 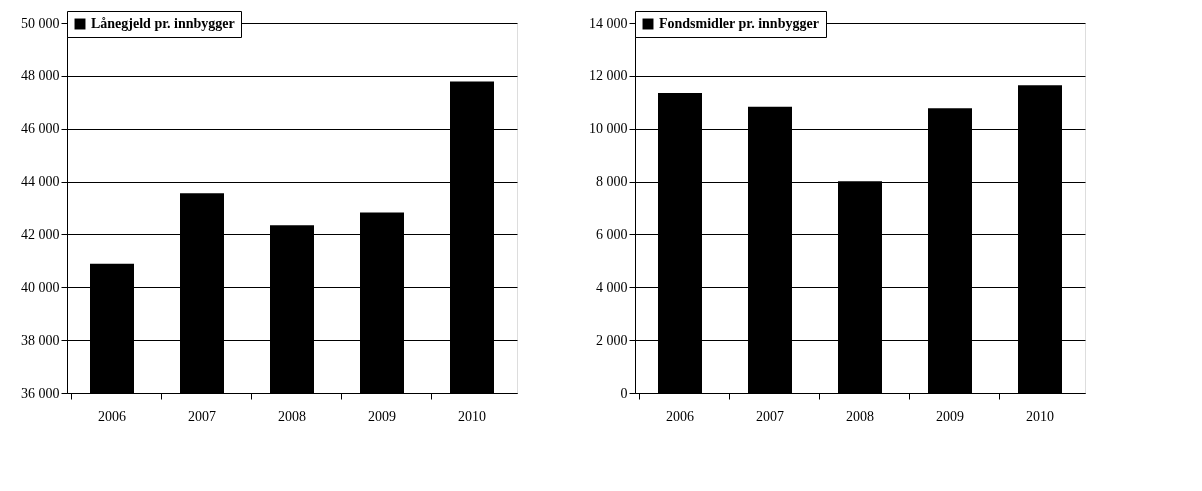 What do you see at coordinates (612, 287) in the screenshot?
I see `y-tick-label: 4 000` at bounding box center [612, 287].